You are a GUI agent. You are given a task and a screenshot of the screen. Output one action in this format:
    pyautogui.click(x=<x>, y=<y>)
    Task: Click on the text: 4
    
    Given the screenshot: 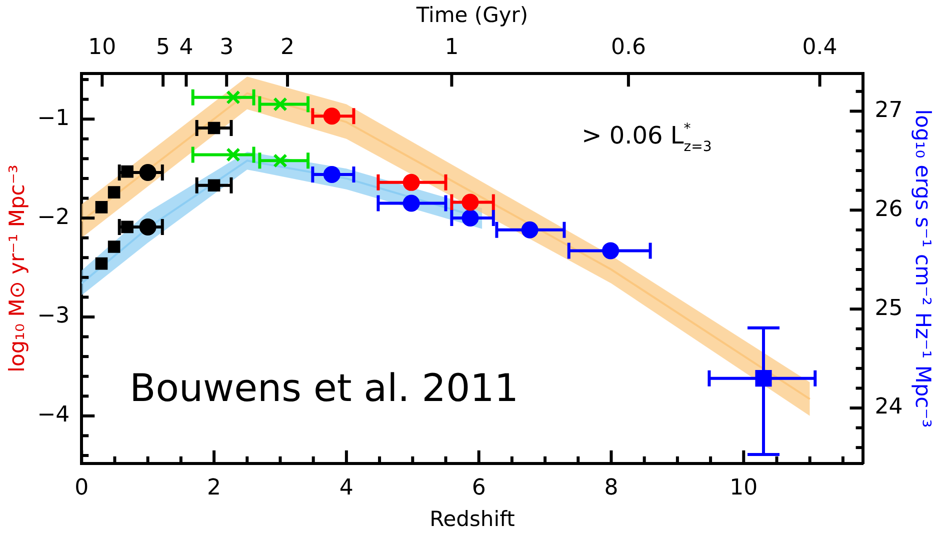 What is the action you would take?
    pyautogui.click(x=186, y=47)
    